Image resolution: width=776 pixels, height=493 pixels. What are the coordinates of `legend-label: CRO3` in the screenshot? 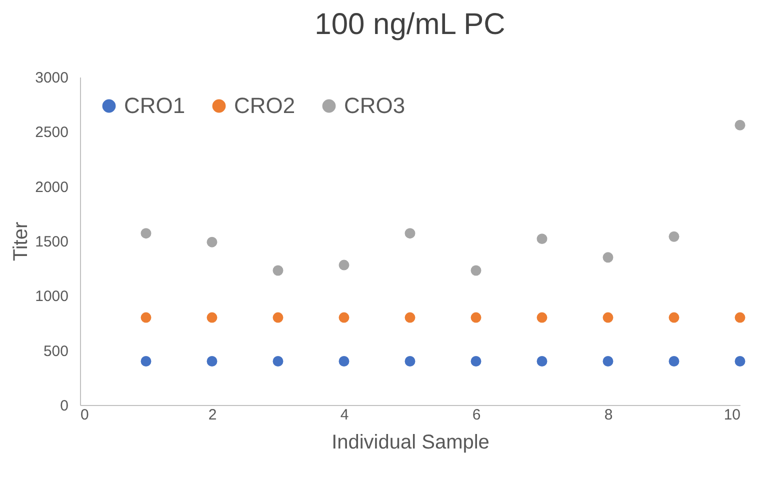 It's located at (375, 105).